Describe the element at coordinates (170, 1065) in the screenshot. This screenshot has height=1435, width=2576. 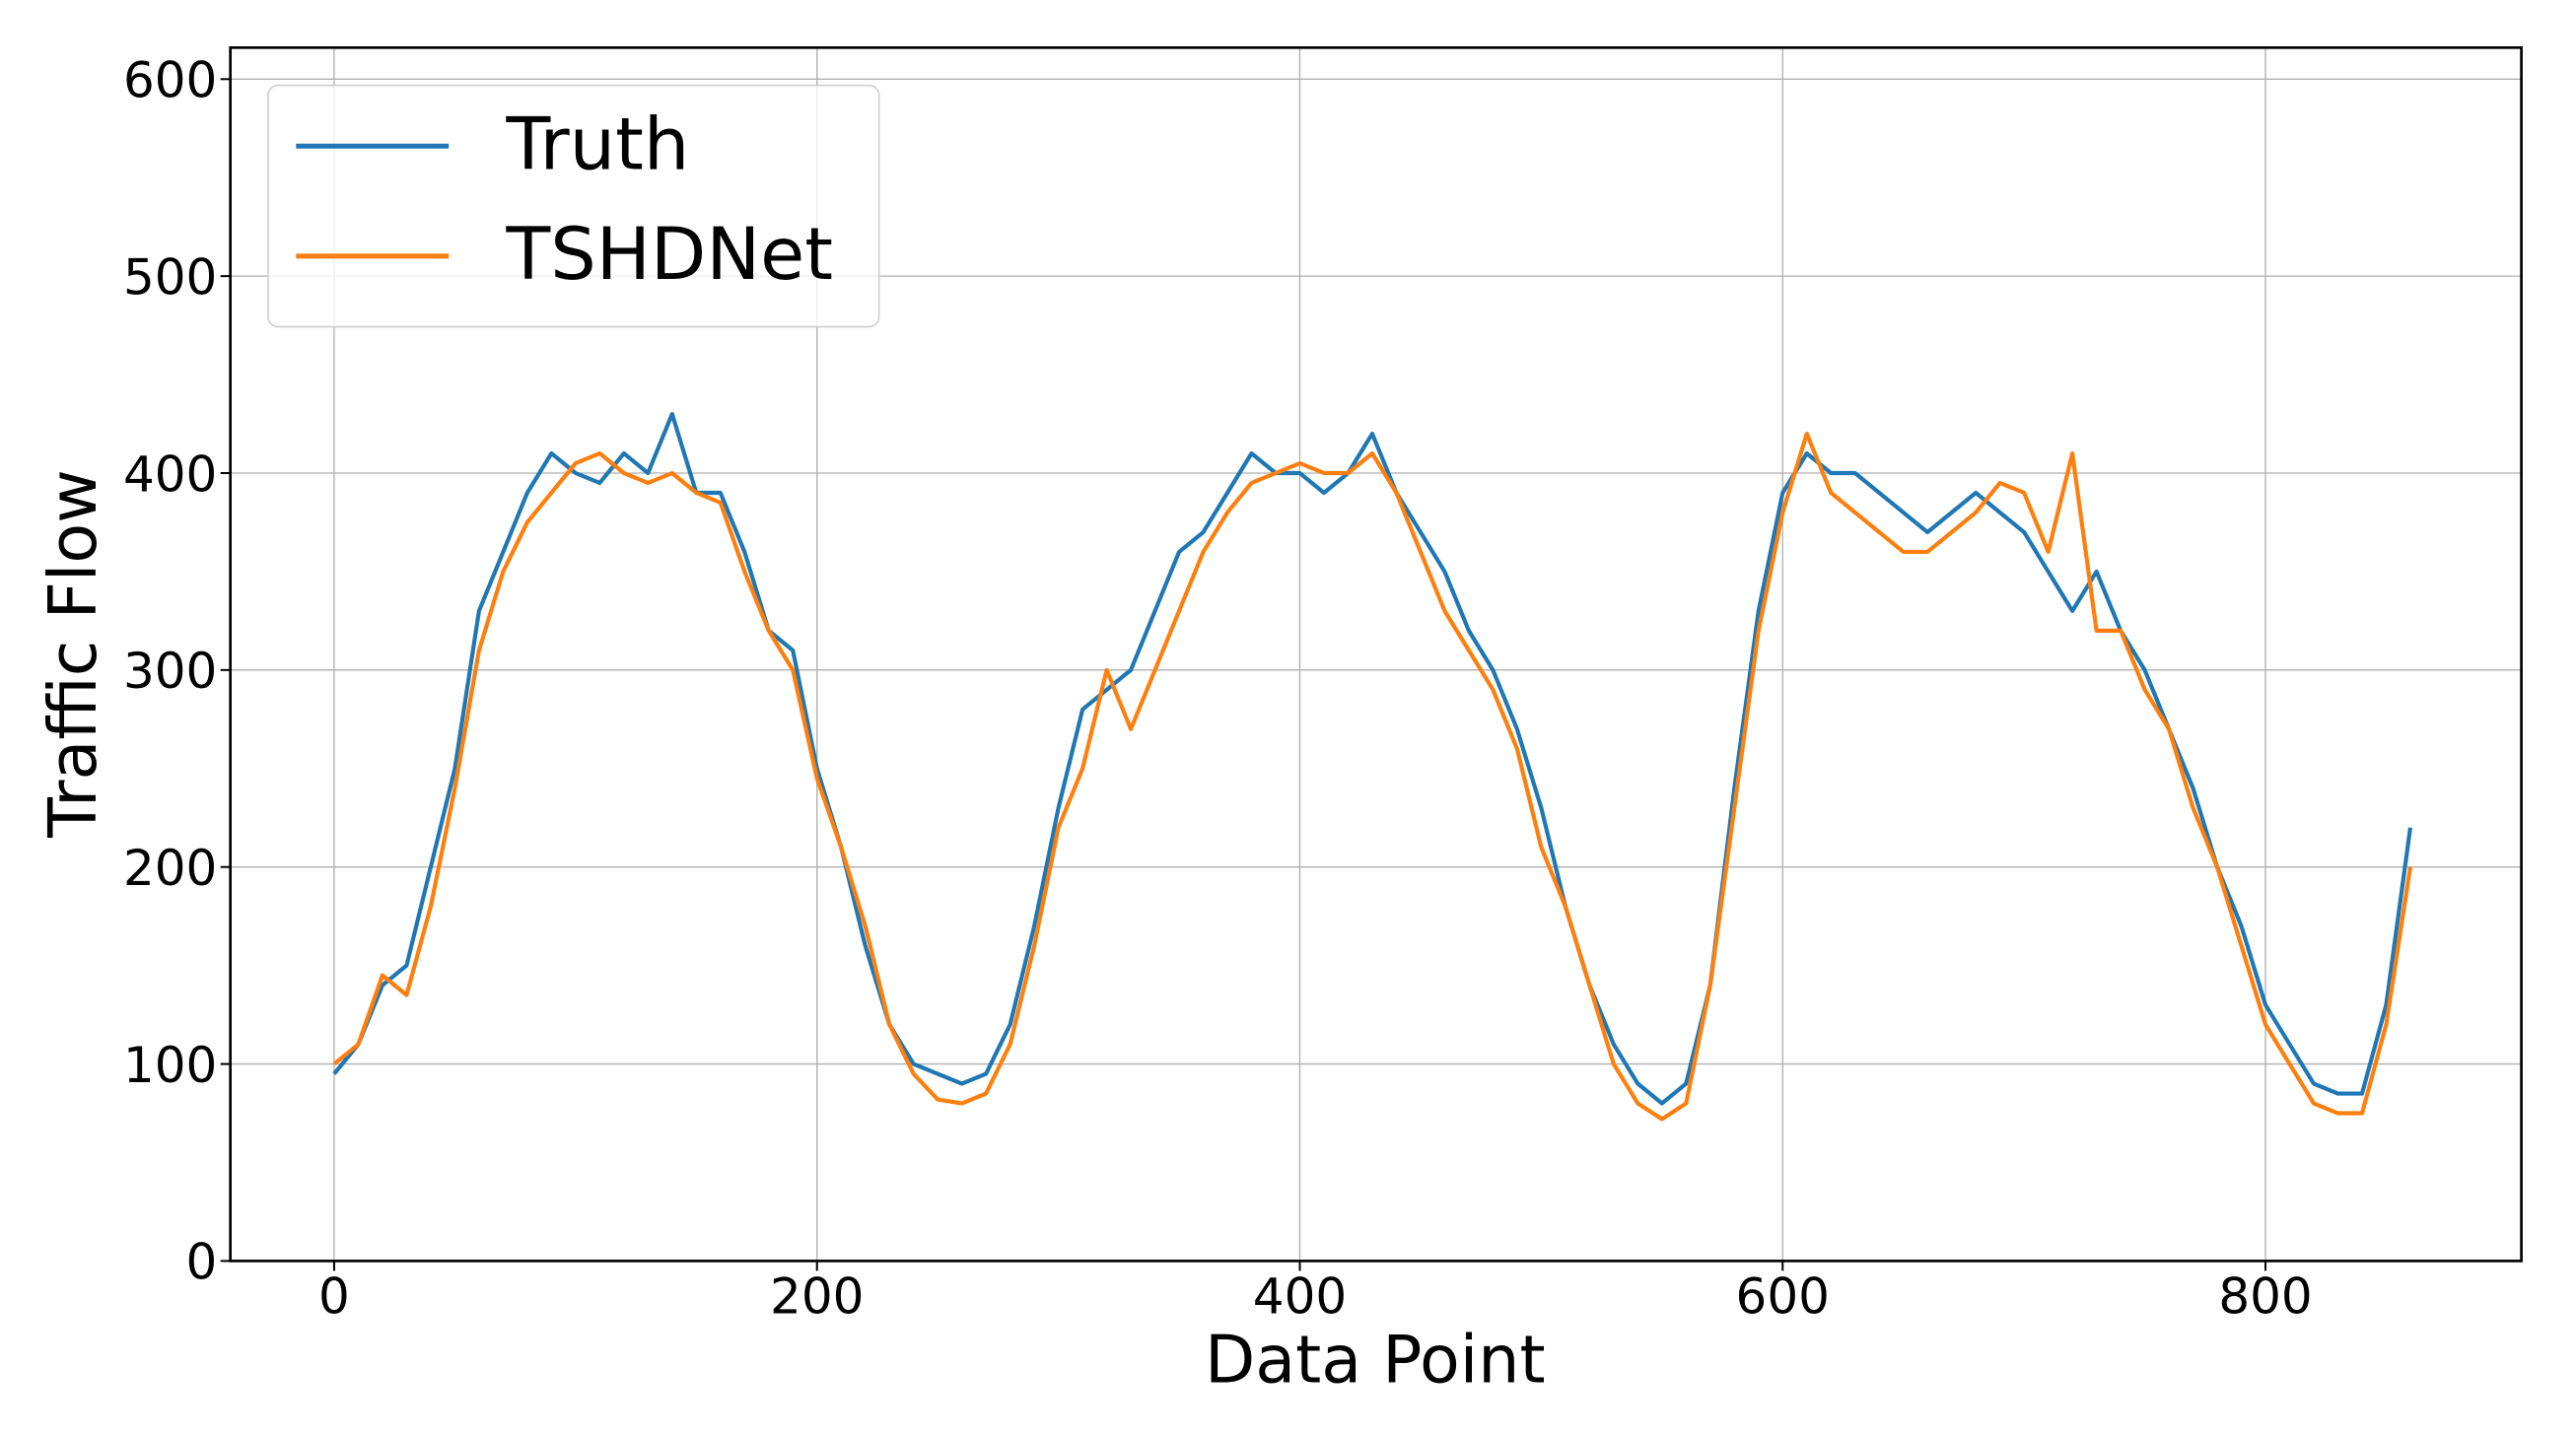
I see `y-tick-label: 100` at that location.